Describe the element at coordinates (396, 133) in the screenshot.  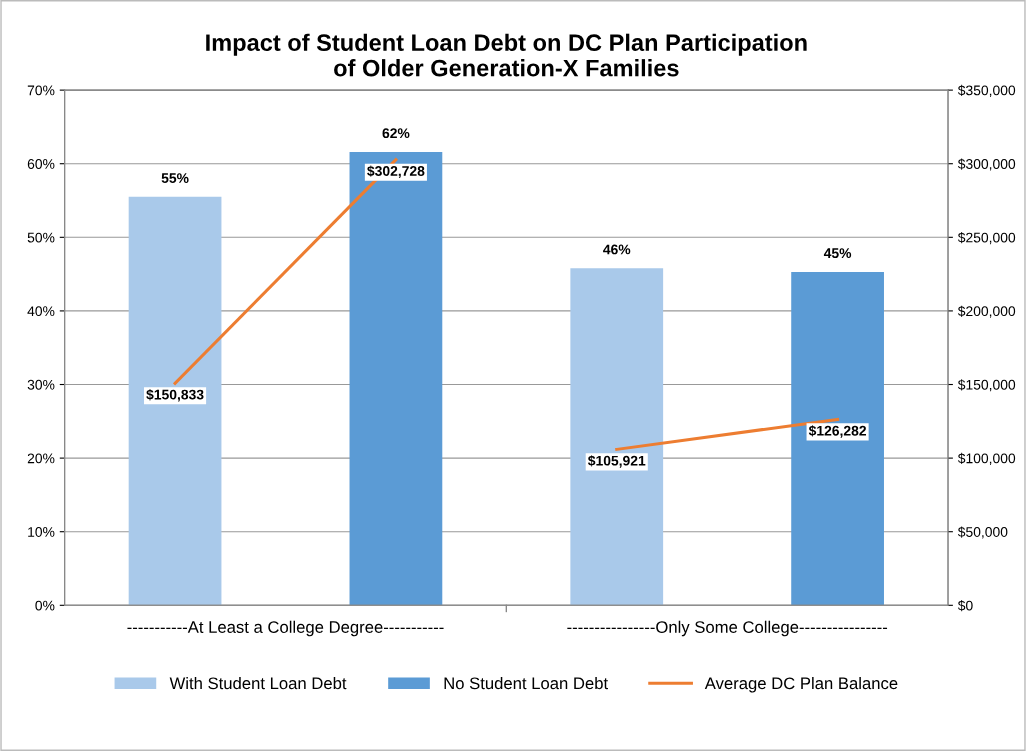
I see `data-label: 62%` at that location.